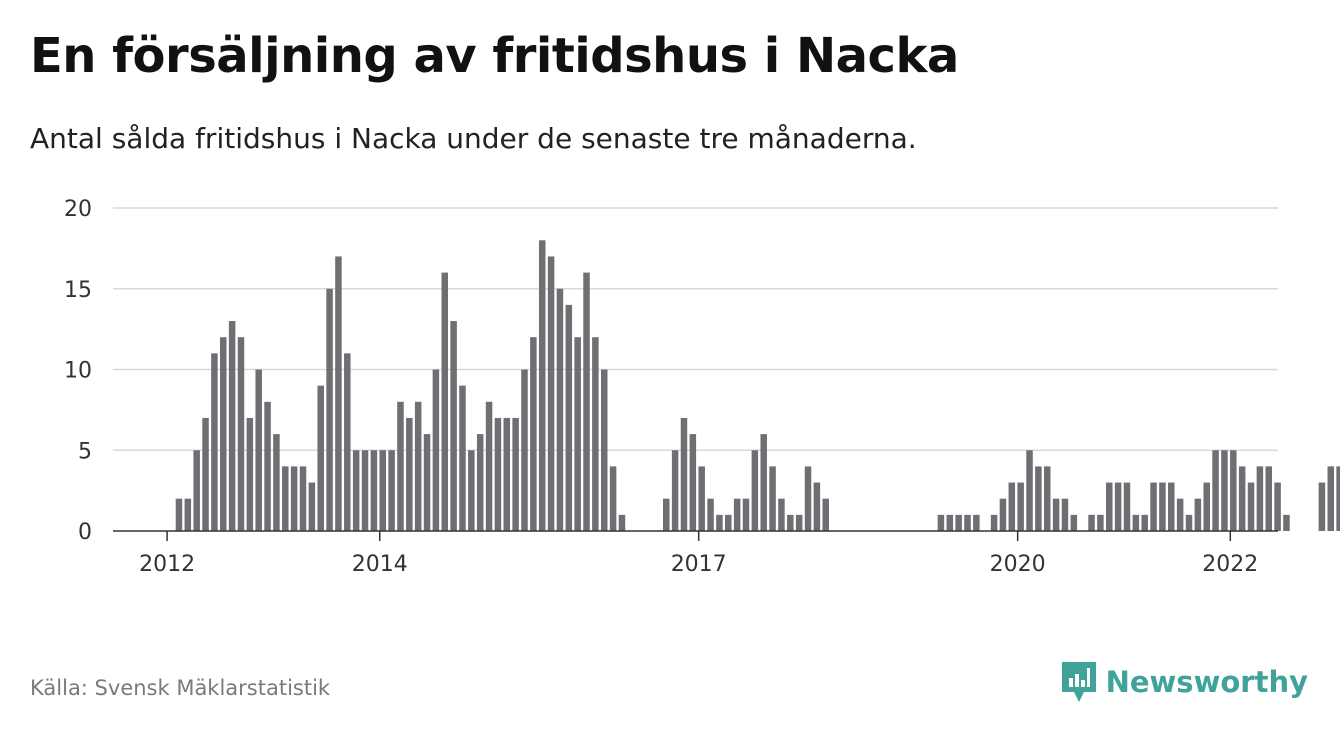  Describe the element at coordinates (85, 532) in the screenshot. I see `y-tick-label: 0` at that location.